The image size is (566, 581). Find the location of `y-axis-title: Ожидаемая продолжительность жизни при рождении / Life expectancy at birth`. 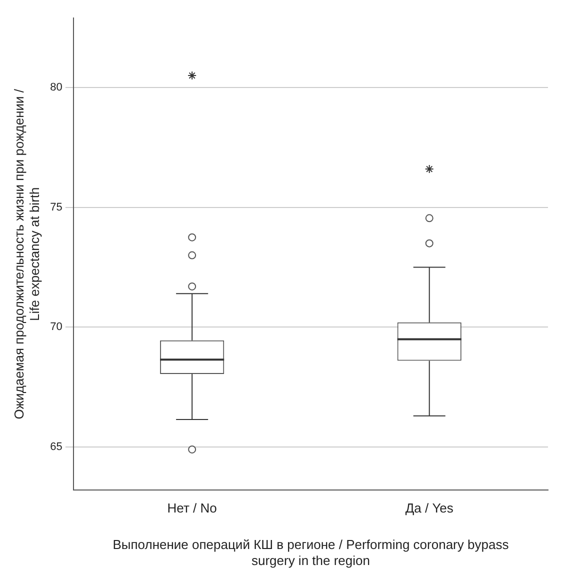

y-axis-title: Ожидаемая продолжительность жизни при рождении / Life expectancy at birth is located at coordinates (26, 254).